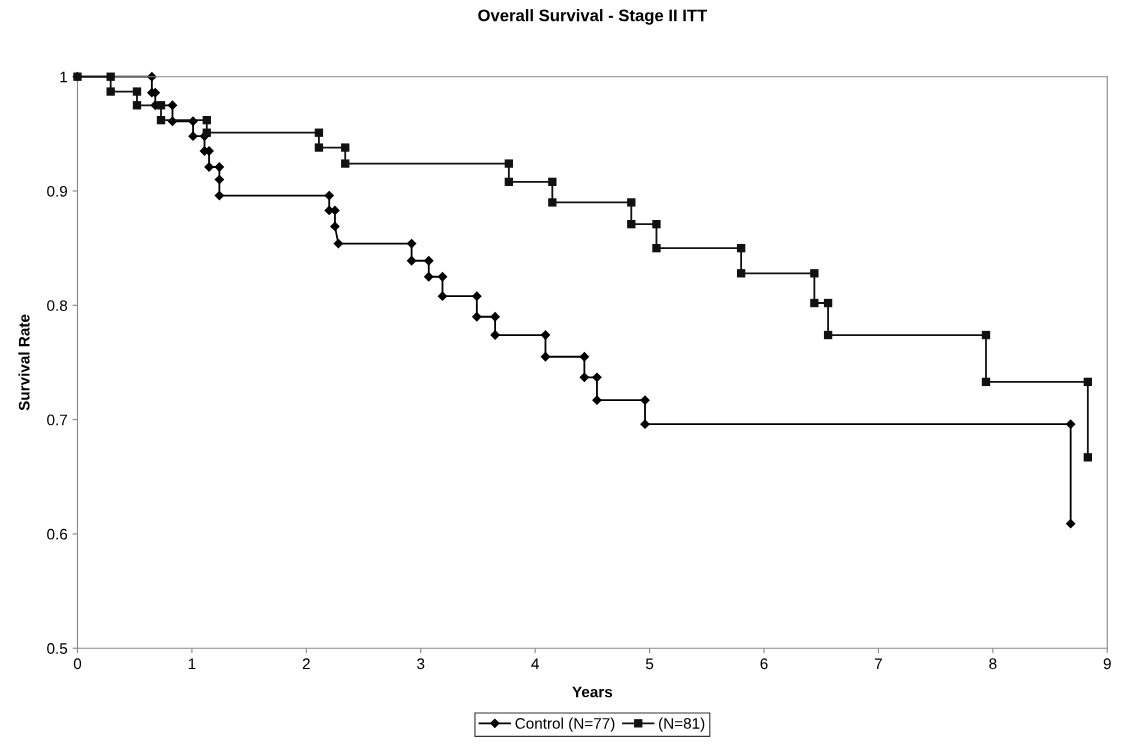 The height and width of the screenshot is (752, 1123). Describe the element at coordinates (57, 648) in the screenshot. I see `y-tick-label: 0.5` at that location.